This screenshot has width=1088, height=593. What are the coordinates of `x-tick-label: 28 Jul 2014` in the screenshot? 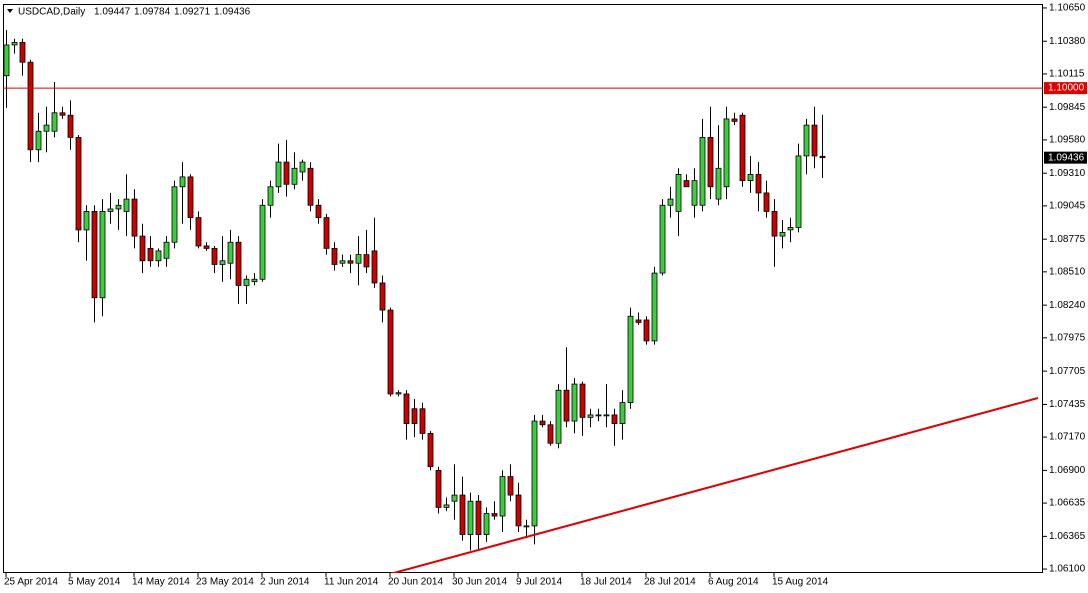 It's located at (670, 582).